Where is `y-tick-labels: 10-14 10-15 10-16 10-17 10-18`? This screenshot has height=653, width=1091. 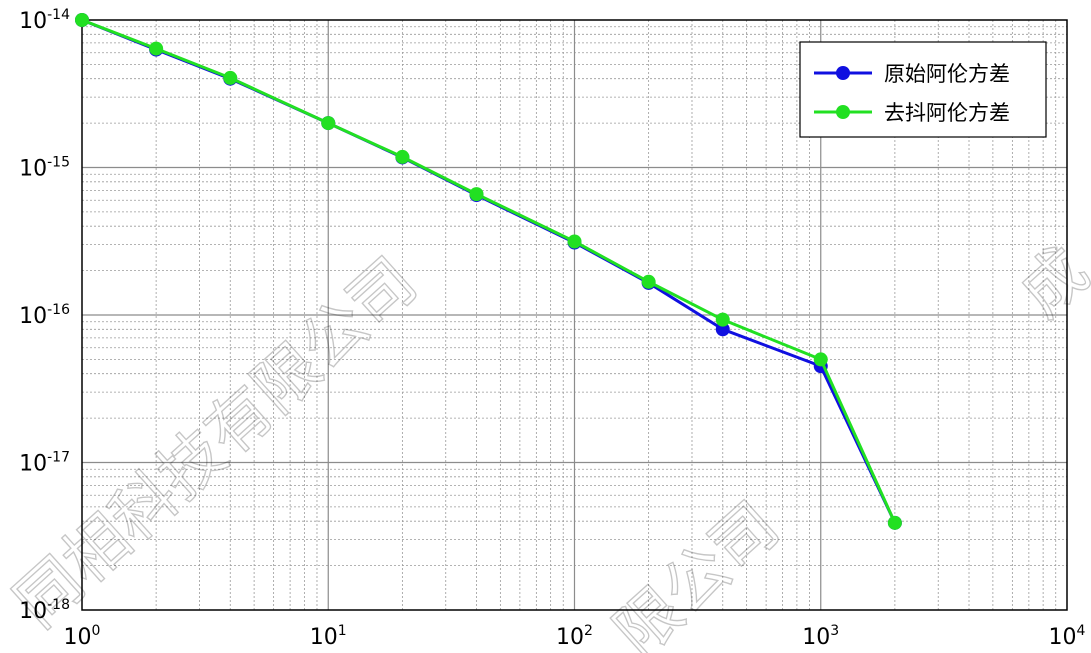
y-tick-labels: 10-14 10-15 10-16 10-17 10-18 is located at coordinates (44, 315).